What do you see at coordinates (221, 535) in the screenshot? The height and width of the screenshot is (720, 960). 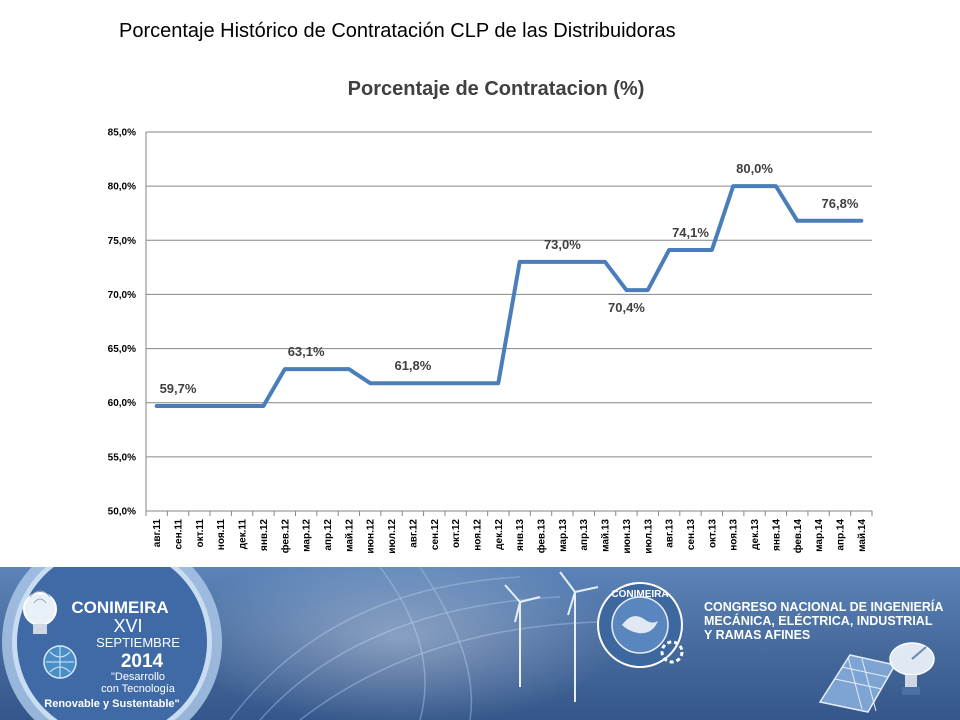 I see `x-tick-label: ноя.11` at bounding box center [221, 535].